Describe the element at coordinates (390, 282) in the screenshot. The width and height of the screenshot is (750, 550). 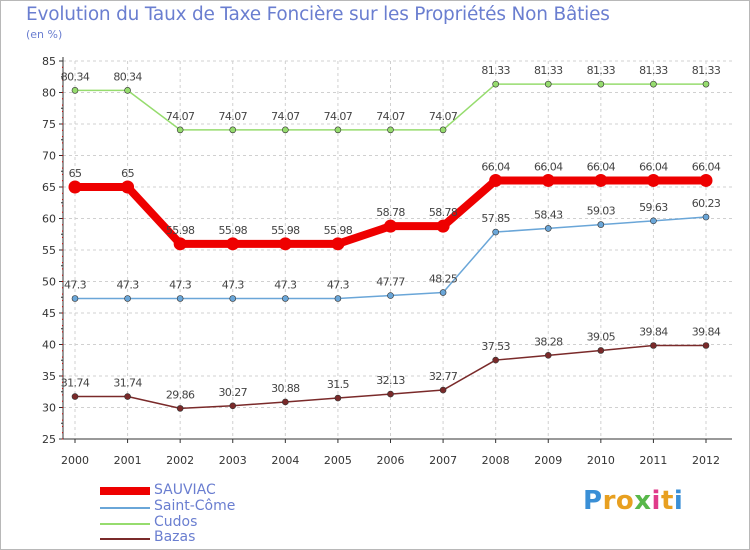
I see `data-label: 47.77` at that location.